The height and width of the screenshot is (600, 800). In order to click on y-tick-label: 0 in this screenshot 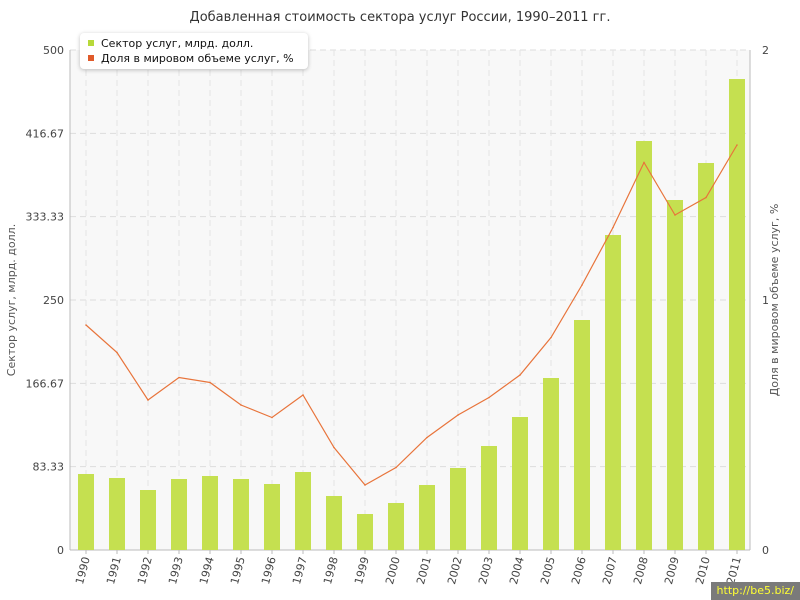, I will do `click(60, 550)`.